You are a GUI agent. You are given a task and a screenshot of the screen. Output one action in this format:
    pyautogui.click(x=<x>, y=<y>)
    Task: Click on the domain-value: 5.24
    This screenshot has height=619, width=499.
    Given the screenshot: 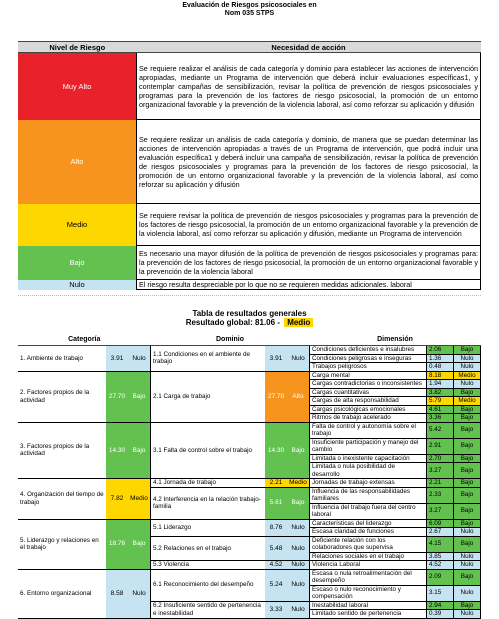 What is the action you would take?
    pyautogui.click(x=276, y=585)
    